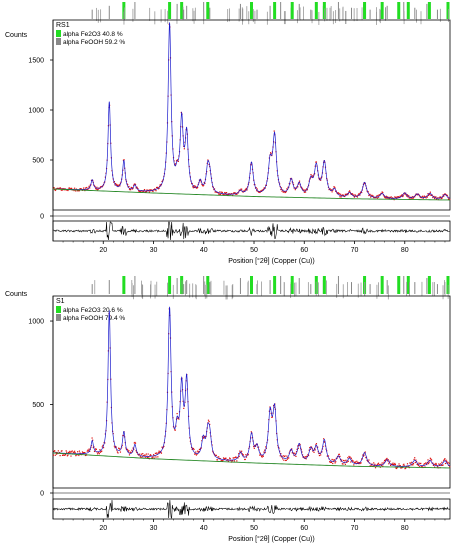  Describe the element at coordinates (405, 528) in the screenshot. I see `x-tick-label: 80` at that location.